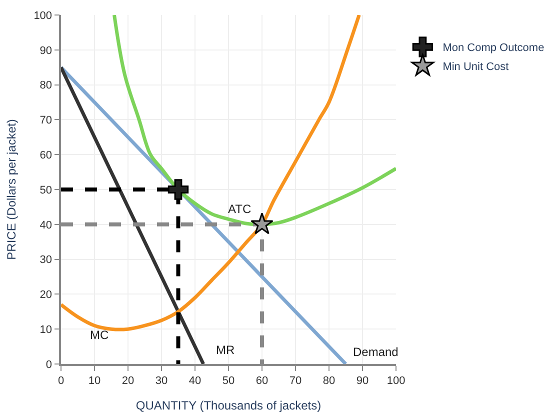  What do you see at coordinates (225, 350) in the screenshot?
I see `annotation: MR` at bounding box center [225, 350].